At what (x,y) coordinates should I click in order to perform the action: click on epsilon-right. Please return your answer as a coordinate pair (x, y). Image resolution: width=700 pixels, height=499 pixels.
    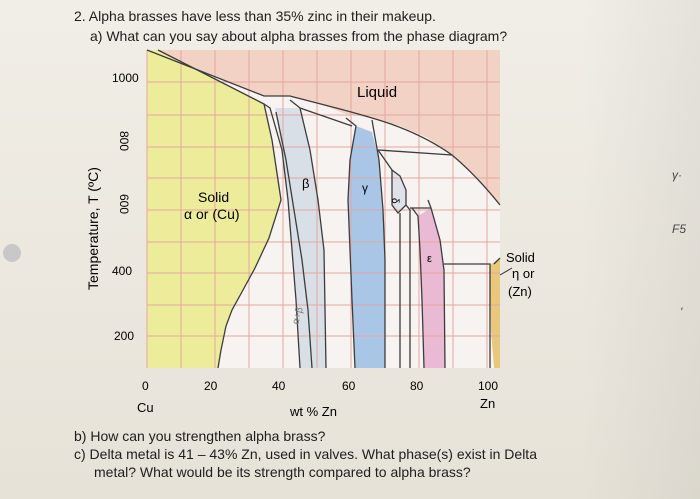
    Looking at the image, I should click on (436, 284).